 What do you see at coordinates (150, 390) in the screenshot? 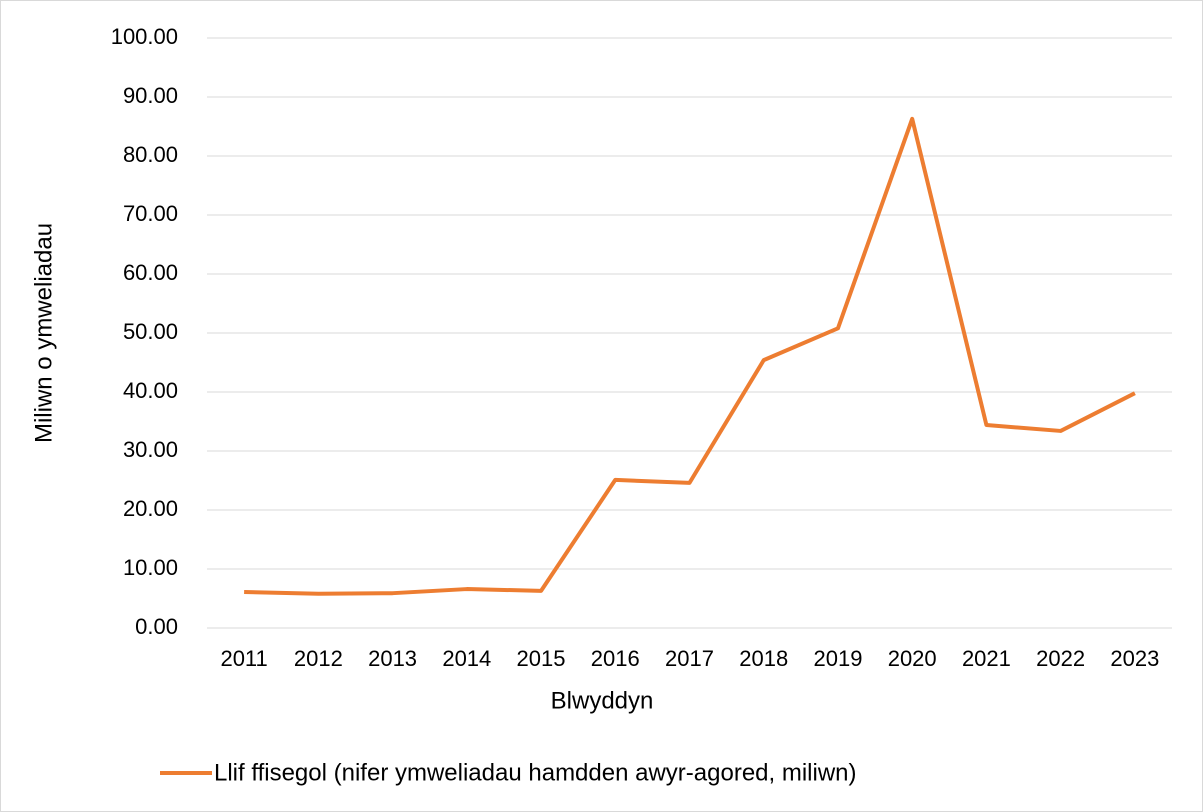
I see `y-tick-label: 40.00` at bounding box center [150, 390].